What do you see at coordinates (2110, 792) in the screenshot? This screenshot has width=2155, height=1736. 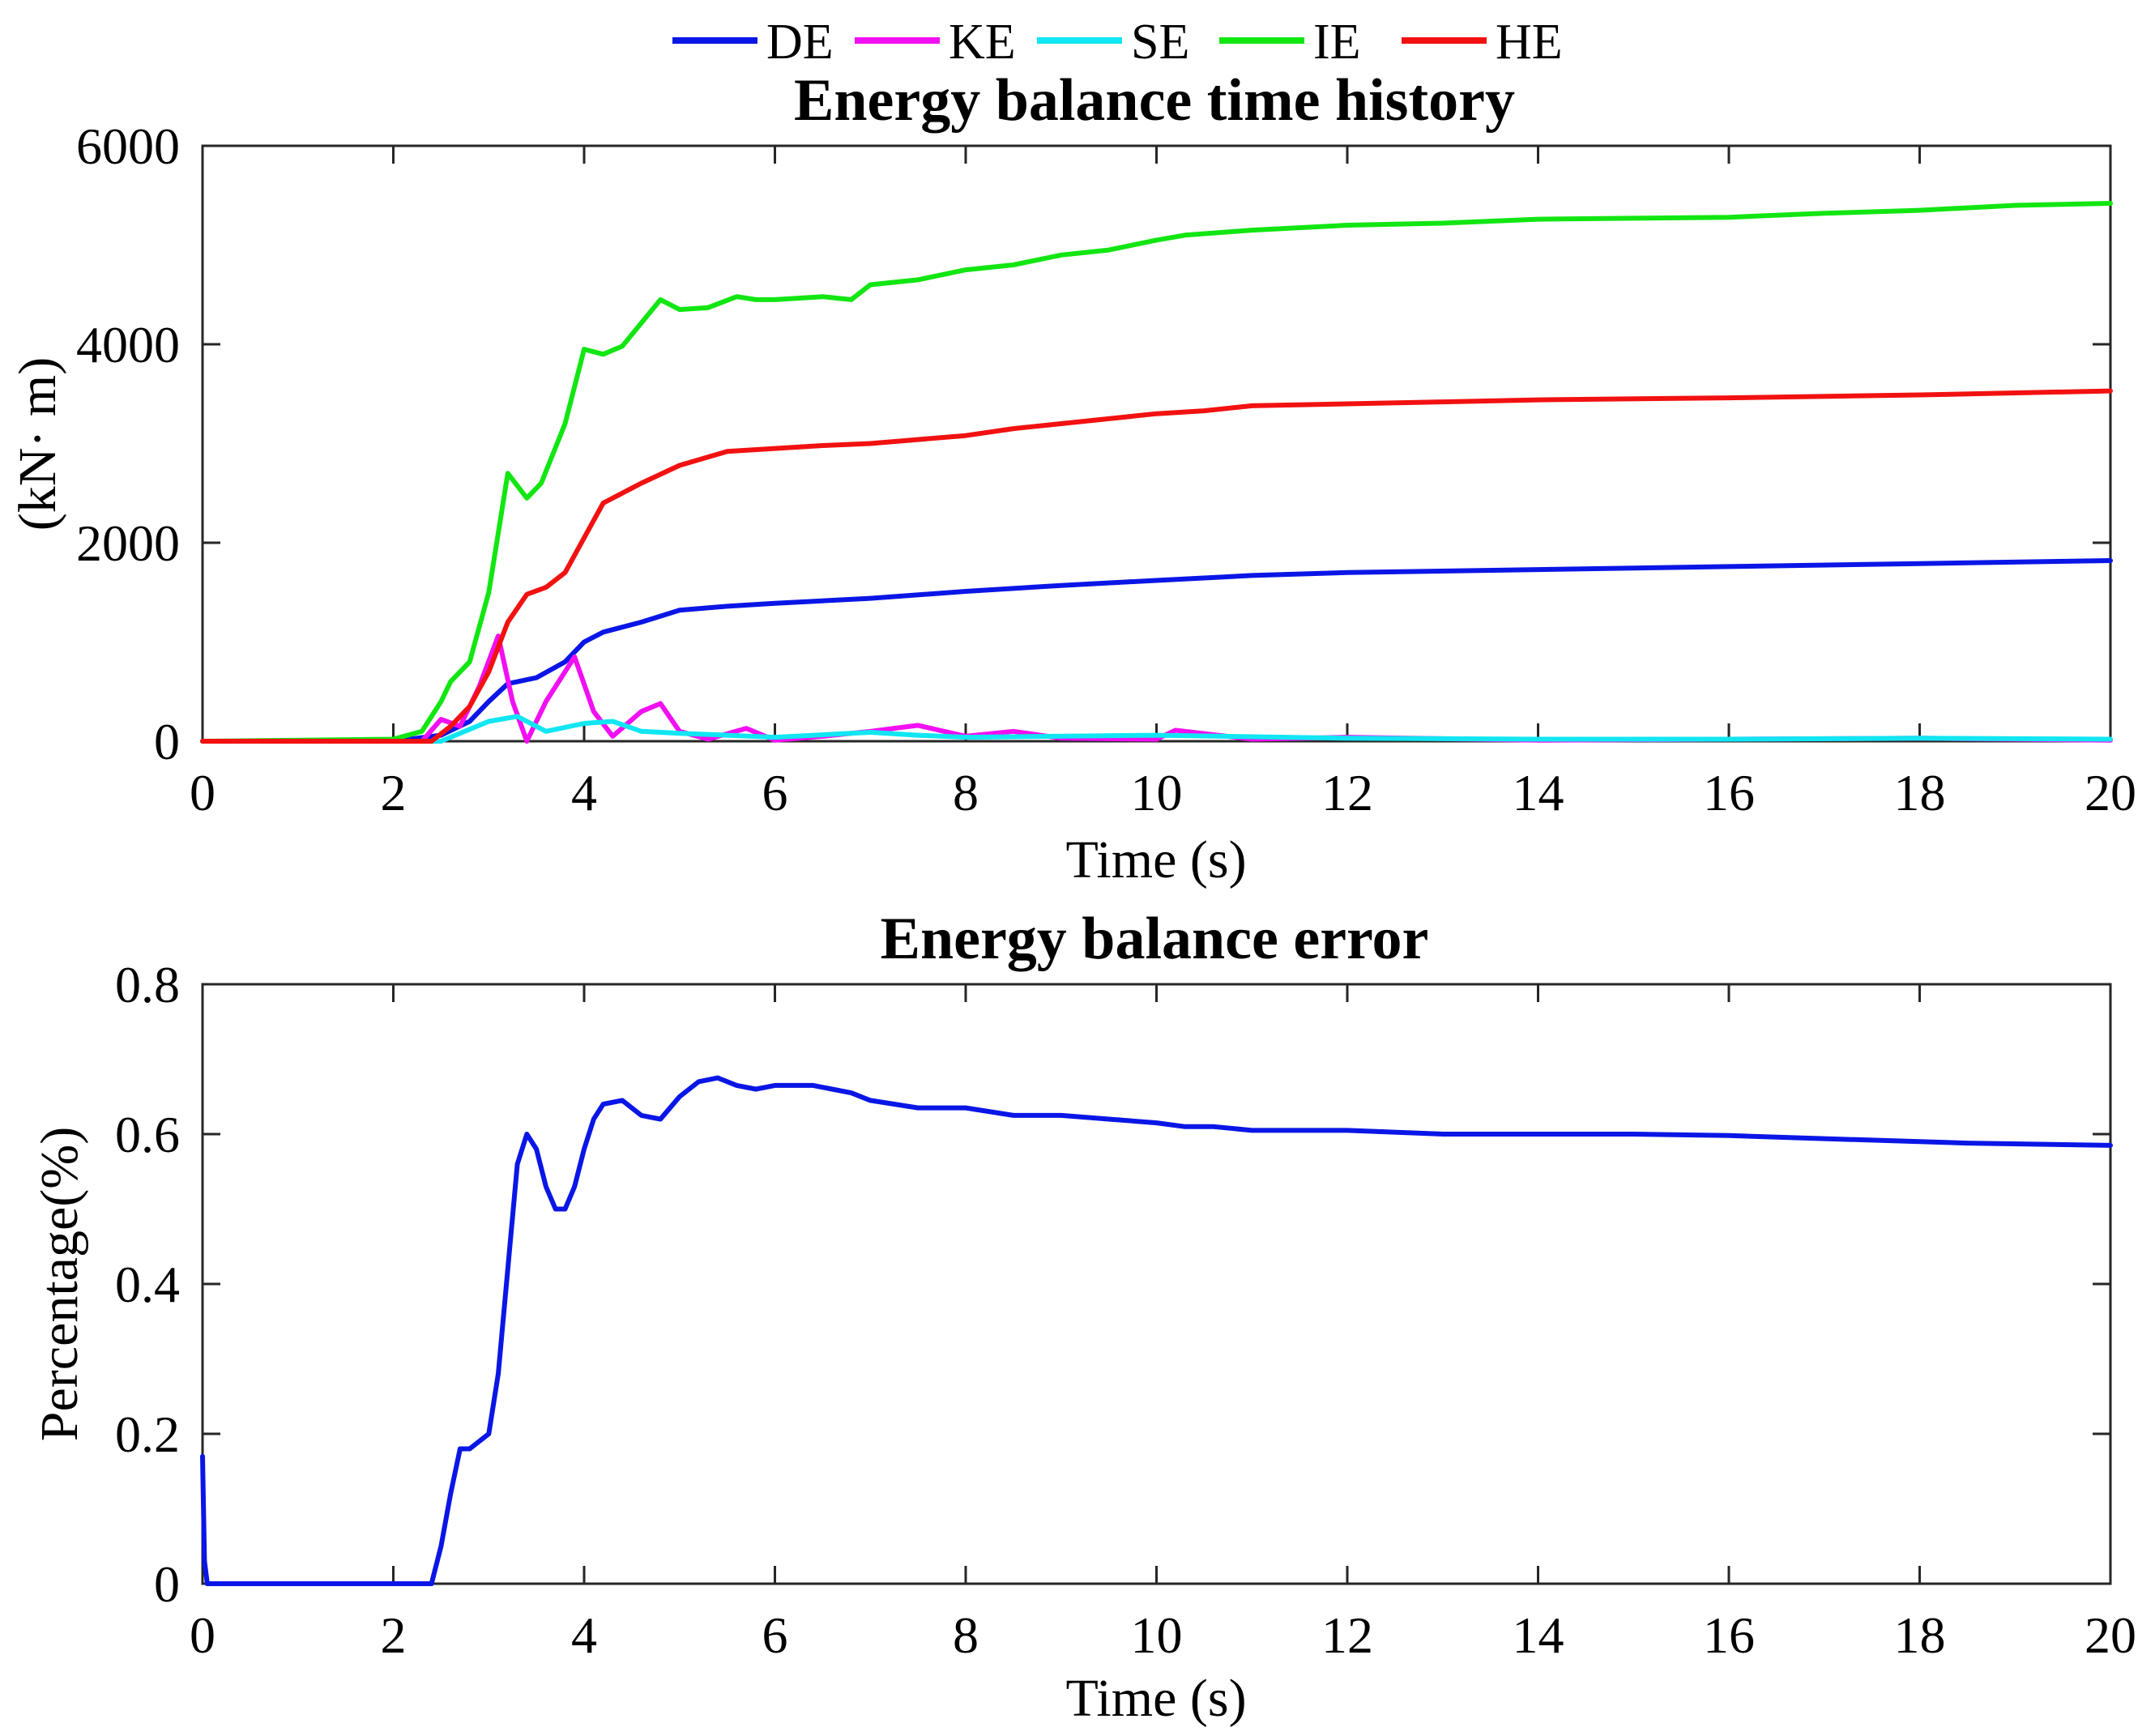 I see `energy-history-xtick-label: 20` at bounding box center [2110, 792].